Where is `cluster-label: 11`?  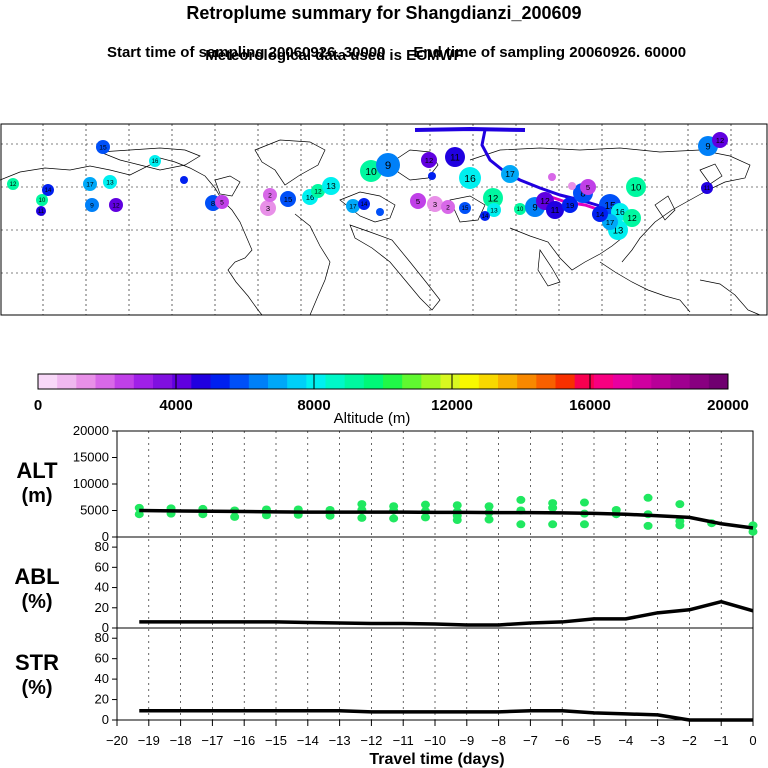 cluster-label: 11 is located at coordinates (41, 212).